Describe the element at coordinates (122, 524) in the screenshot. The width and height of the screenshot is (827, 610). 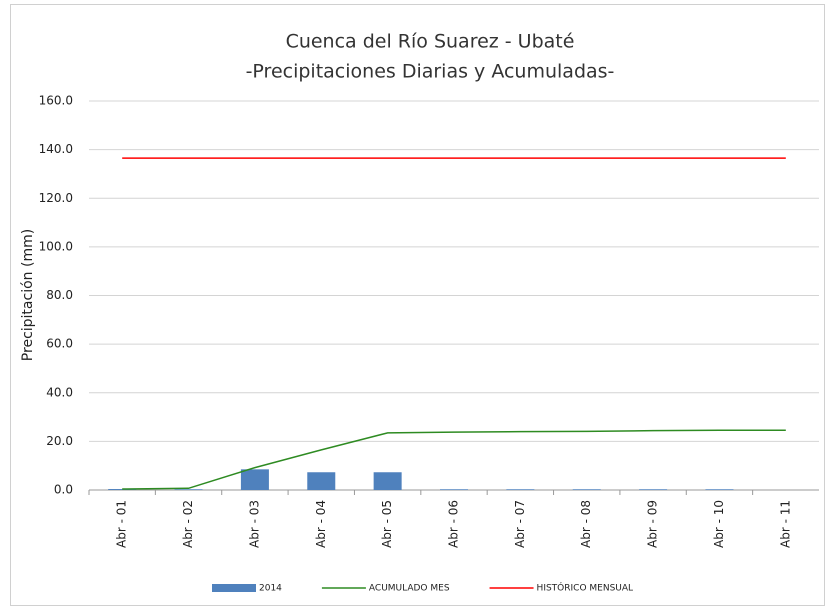
I see `x-tick-label: Abr - 01` at that location.